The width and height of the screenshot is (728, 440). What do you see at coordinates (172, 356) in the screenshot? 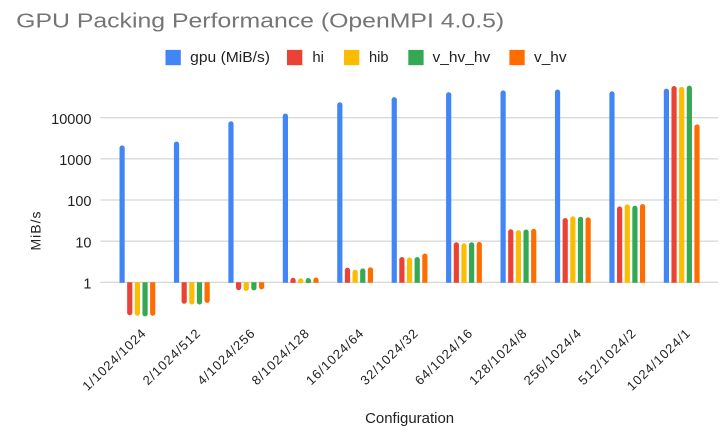
I see `svg-text: 2/1024/512` at bounding box center [172, 356].